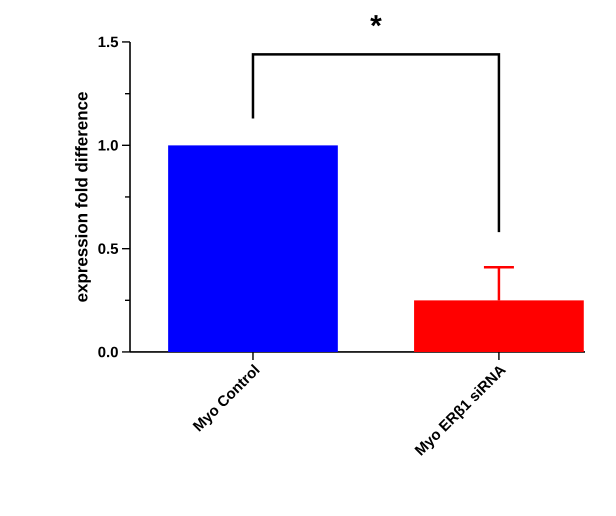 The image size is (616, 516). I want to click on y-tick-label: 0.0, so click(108, 352).